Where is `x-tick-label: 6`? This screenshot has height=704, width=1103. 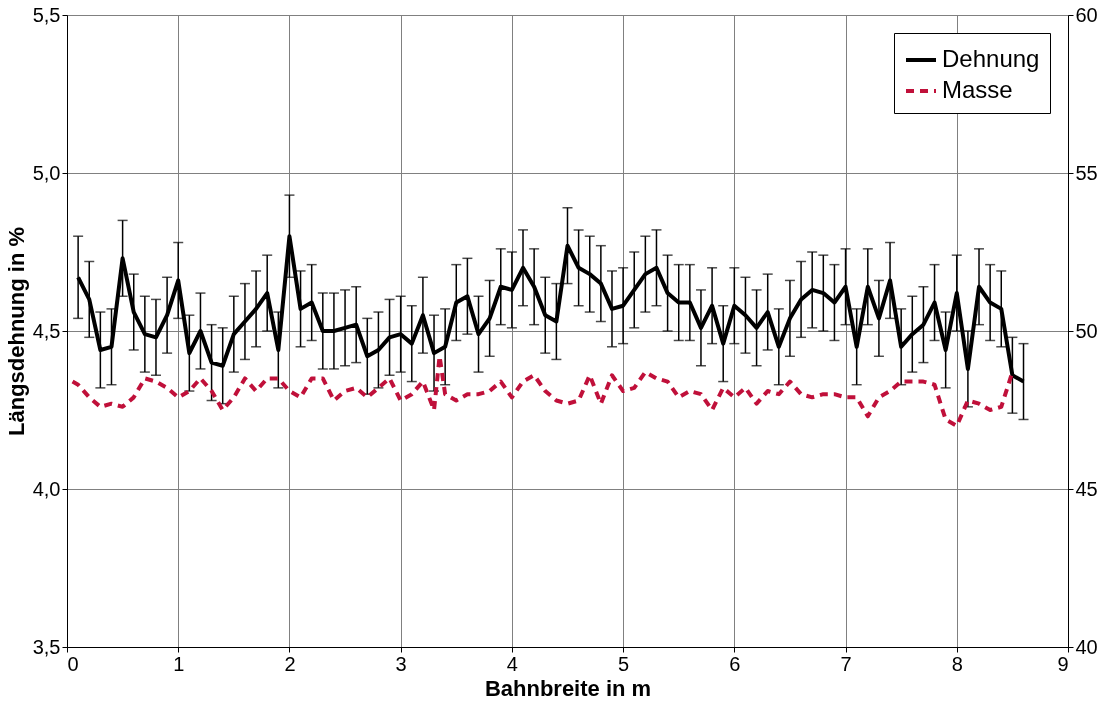 x-tick-label: 6 is located at coordinates (735, 663).